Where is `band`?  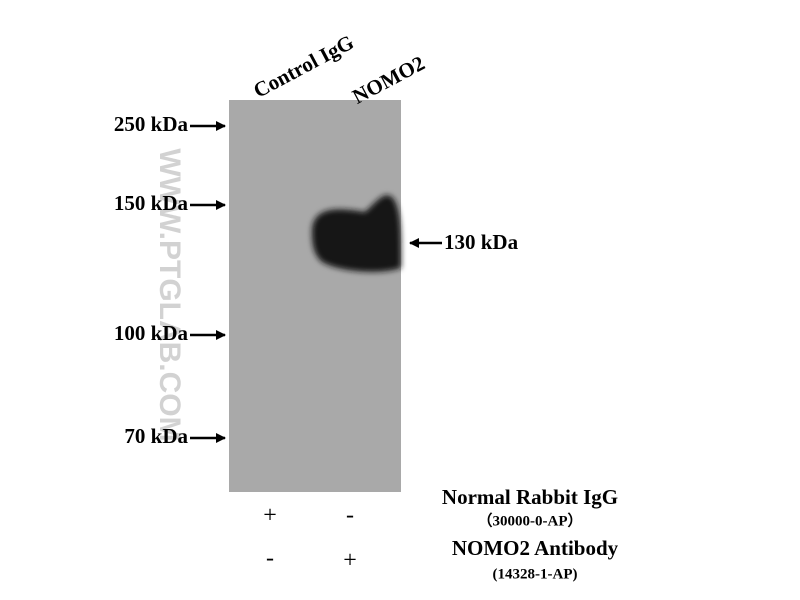
band is located at coordinates (357, 233).